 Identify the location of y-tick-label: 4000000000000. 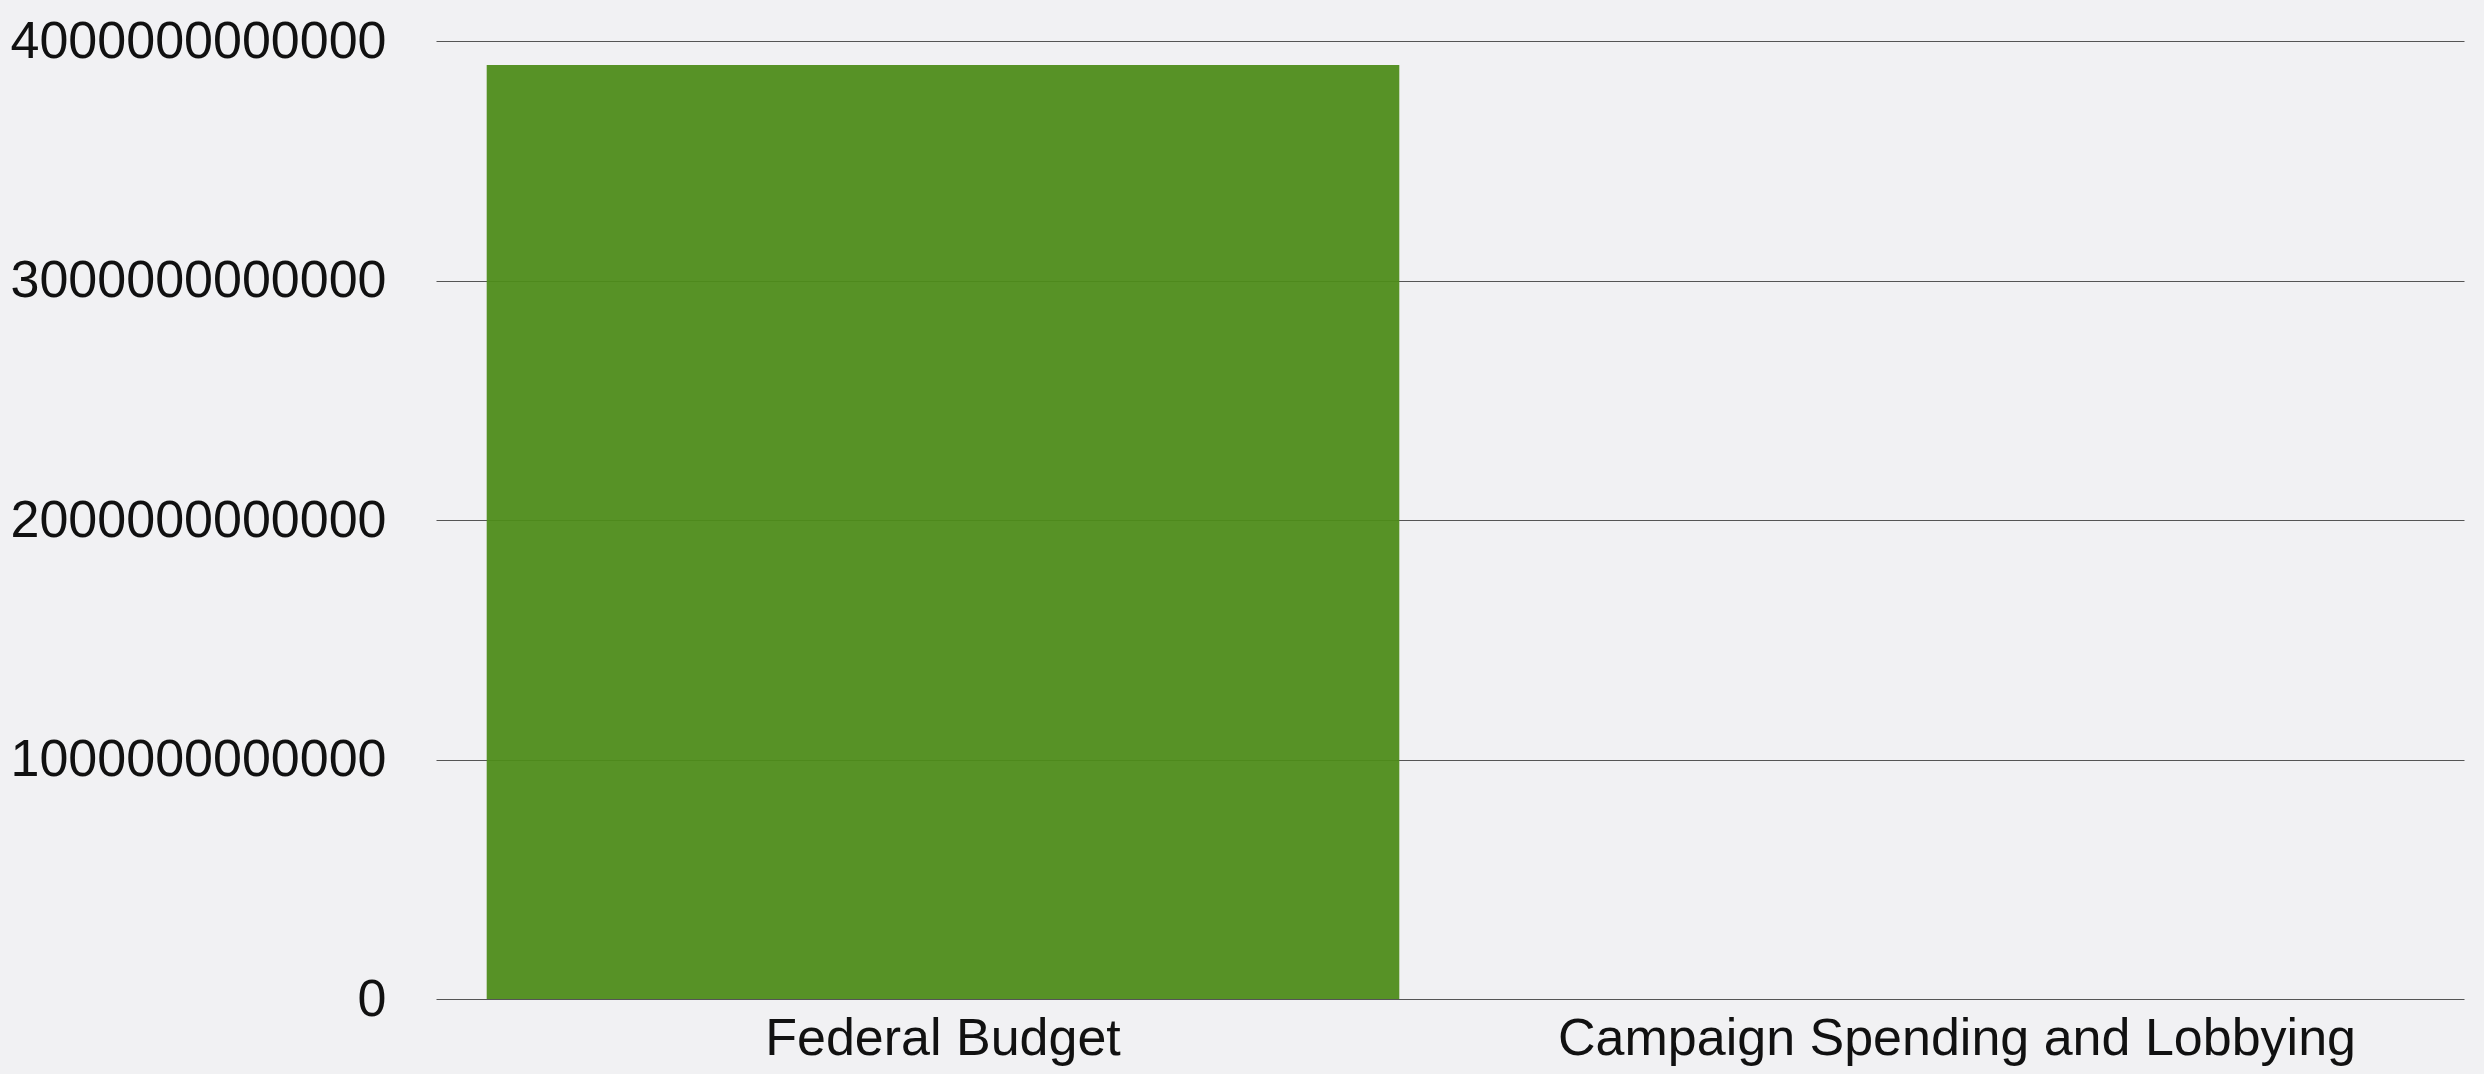
(198, 39).